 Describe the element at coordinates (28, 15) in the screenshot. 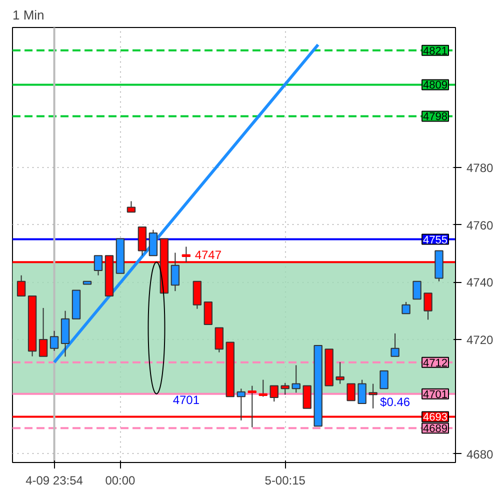

I see `chart-title: 1 Min` at that location.